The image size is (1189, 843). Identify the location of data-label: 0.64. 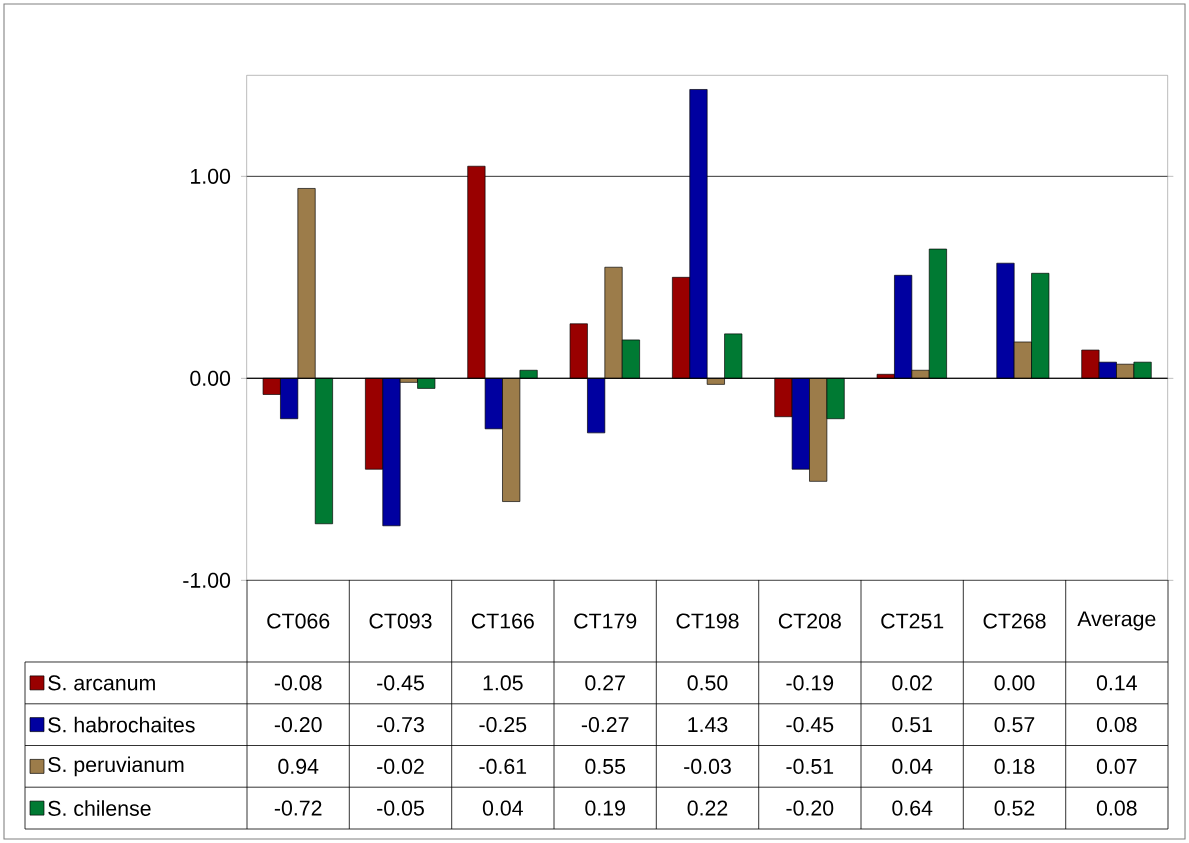
(912, 808).